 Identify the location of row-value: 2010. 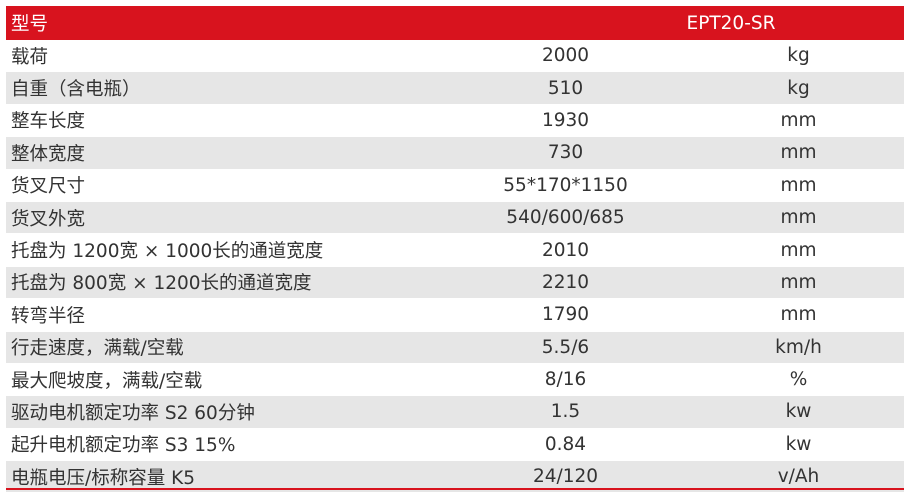
(565, 250).